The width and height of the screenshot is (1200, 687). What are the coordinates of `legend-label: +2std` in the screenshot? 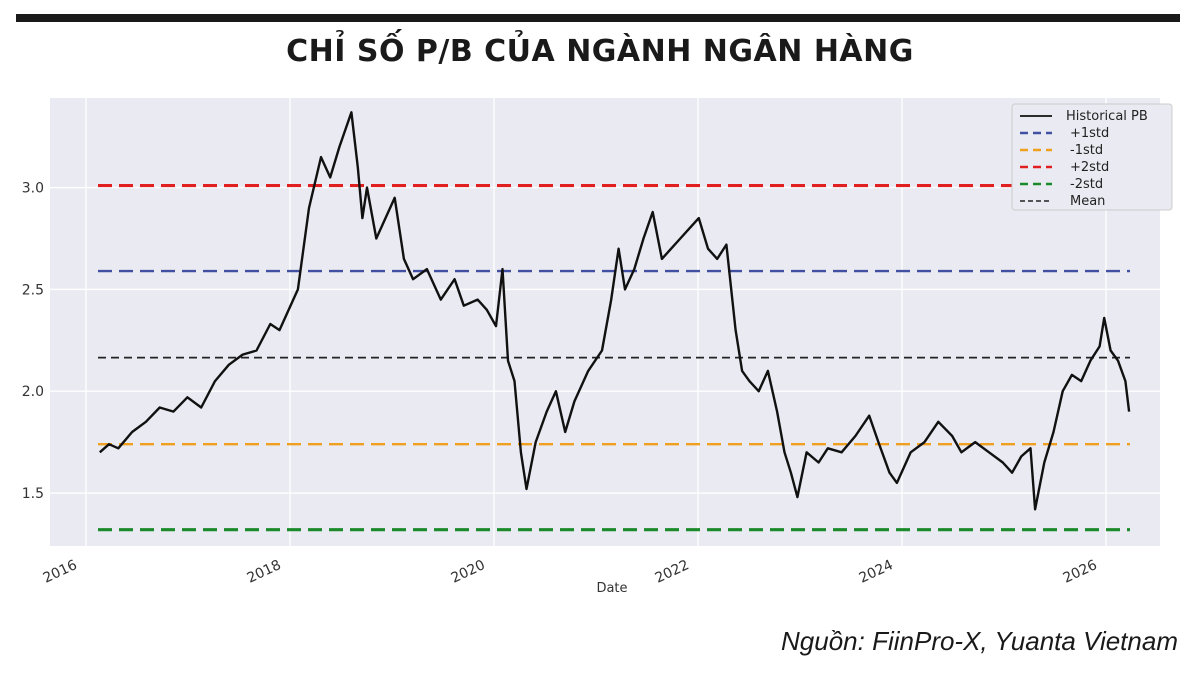 It's located at (1089, 167).